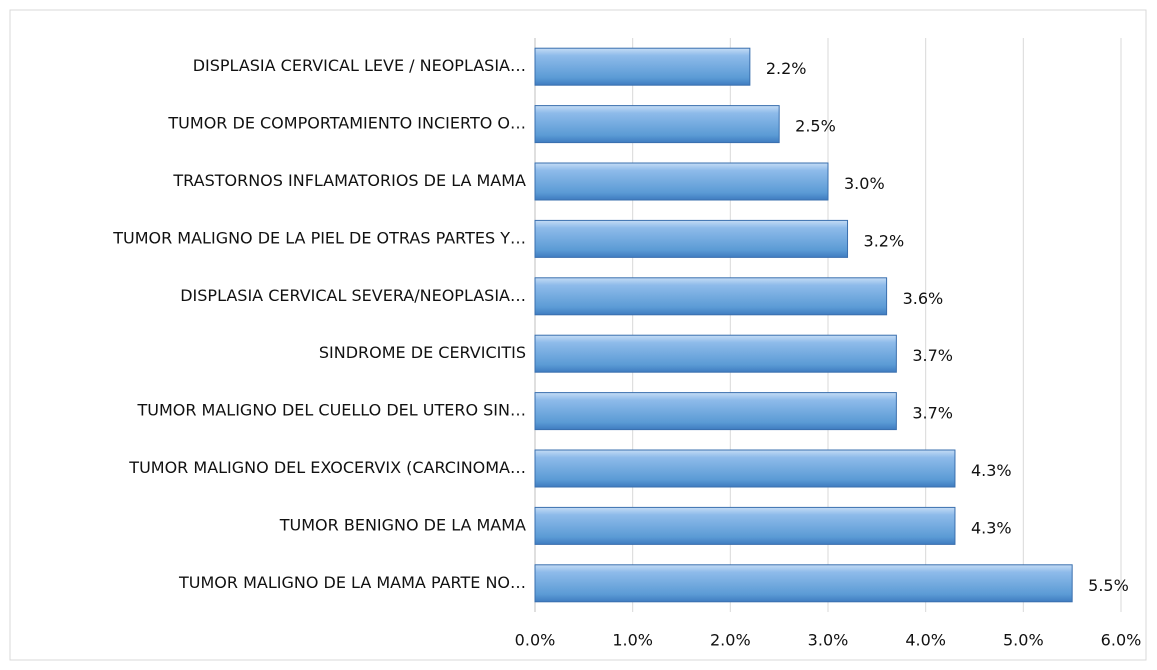 This screenshot has width=1157, height=670. I want to click on value-label: 3.0%, so click(864, 183).